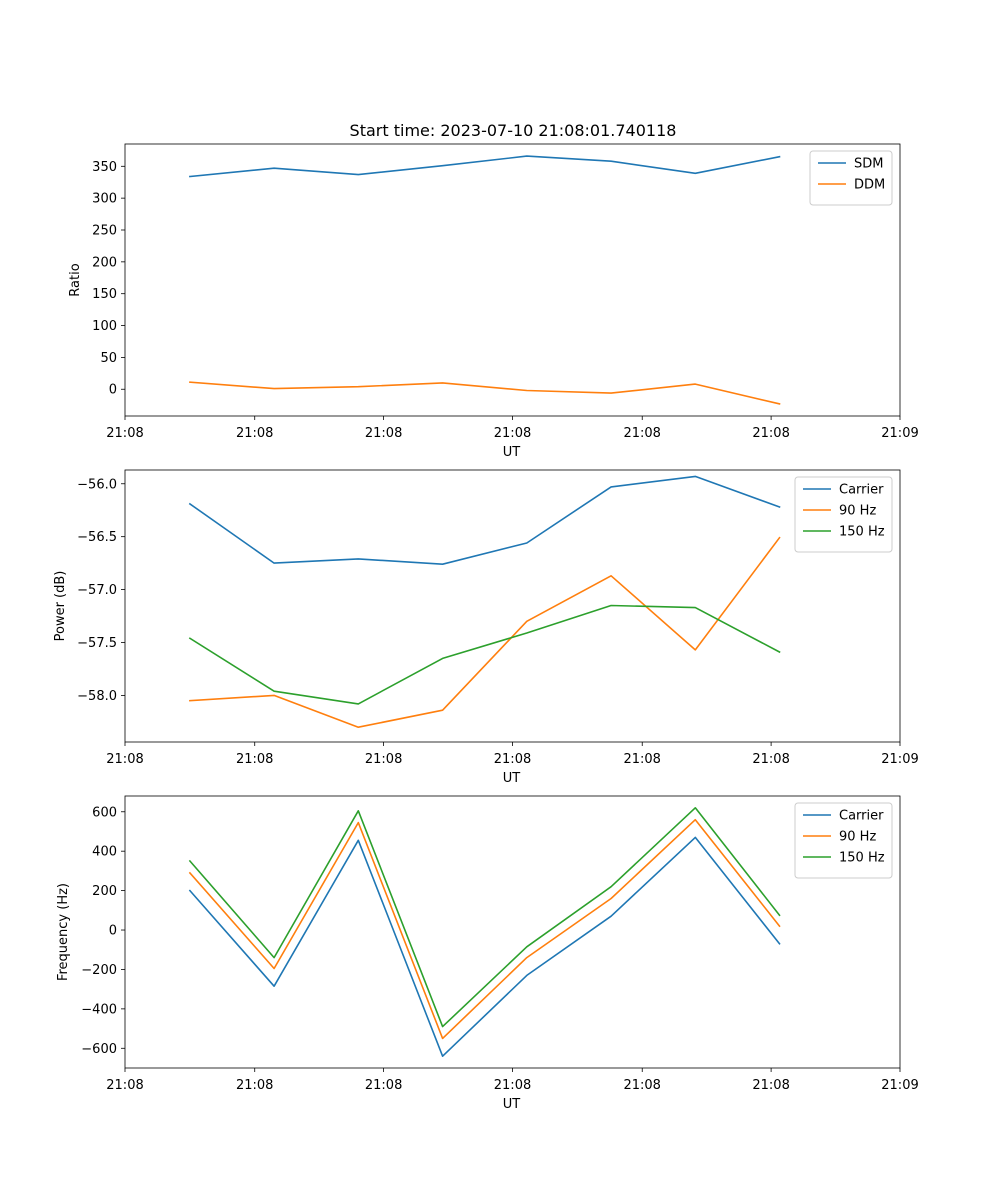 This screenshot has width=1000, height=1200. What do you see at coordinates (97, 696) in the screenshot?
I see `y-tick-label: −58.0` at bounding box center [97, 696].